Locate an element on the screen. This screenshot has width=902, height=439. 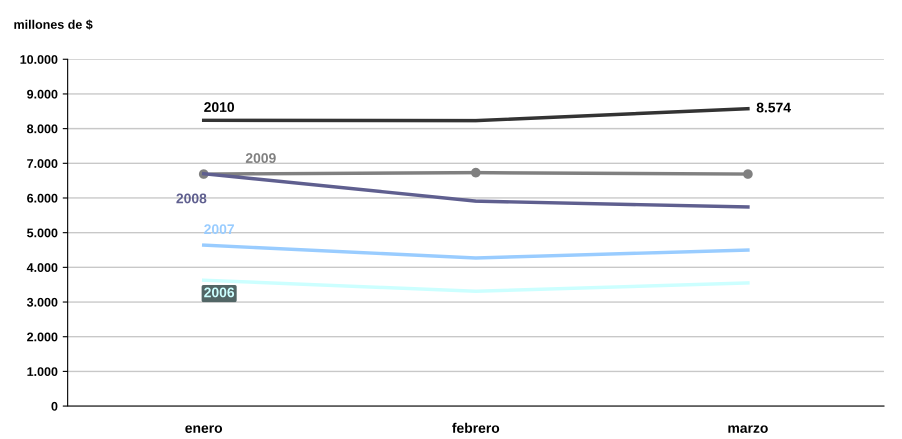
y-tick-label: 7.000 is located at coordinates (42, 163).